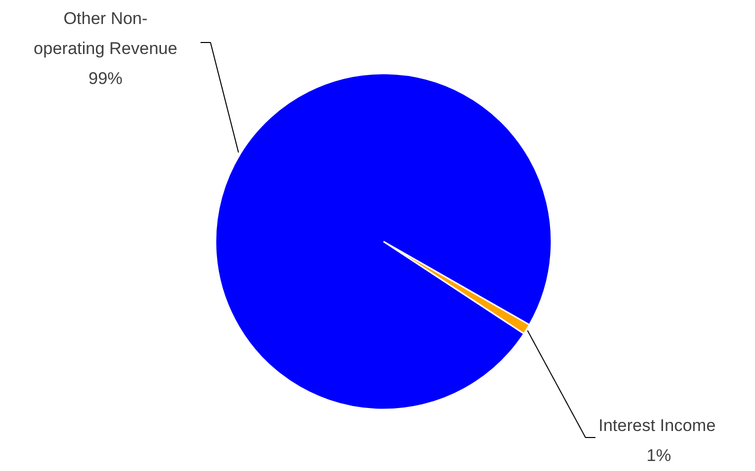 This screenshot has height=471, width=755. I want to click on data-label: 99%, so click(105, 78).